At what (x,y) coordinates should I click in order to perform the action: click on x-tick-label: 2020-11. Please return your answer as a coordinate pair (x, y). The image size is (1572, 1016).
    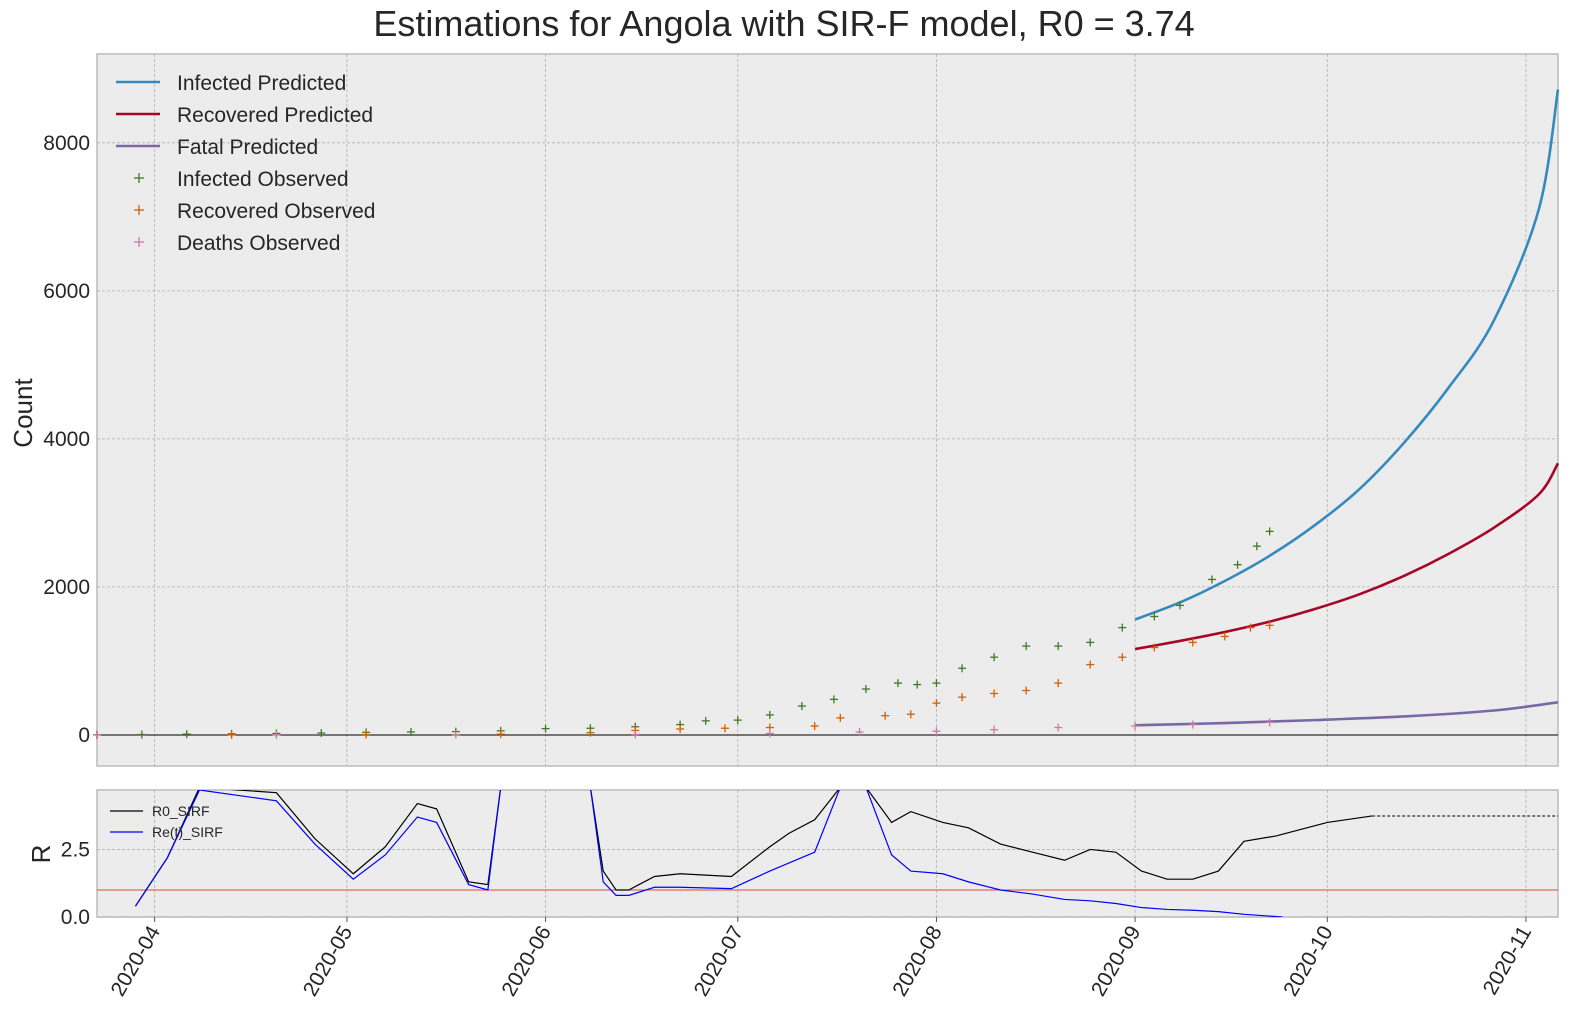
    Looking at the image, I should click on (1508, 960).